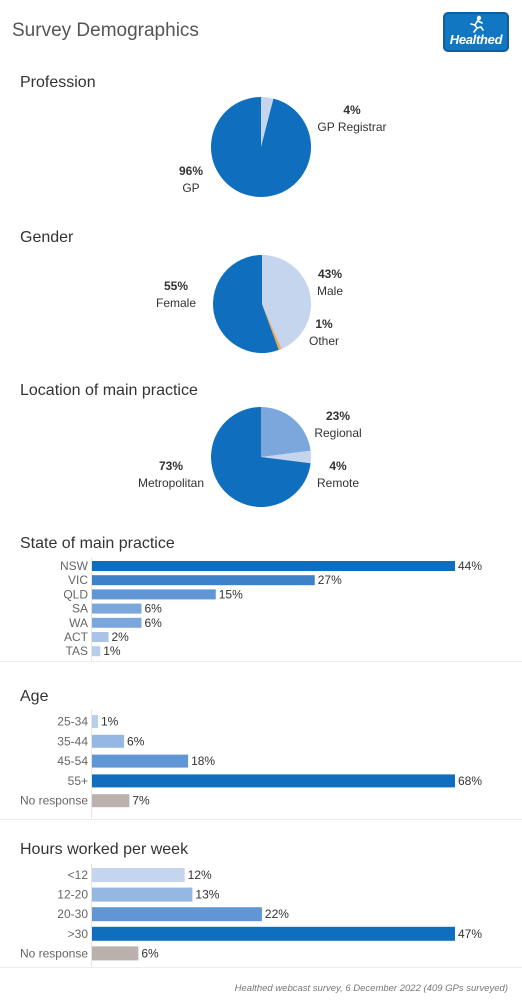 This screenshot has height=1005, width=522. Describe the element at coordinates (324, 324) in the screenshot. I see `pie-label-percent: 1%` at that location.